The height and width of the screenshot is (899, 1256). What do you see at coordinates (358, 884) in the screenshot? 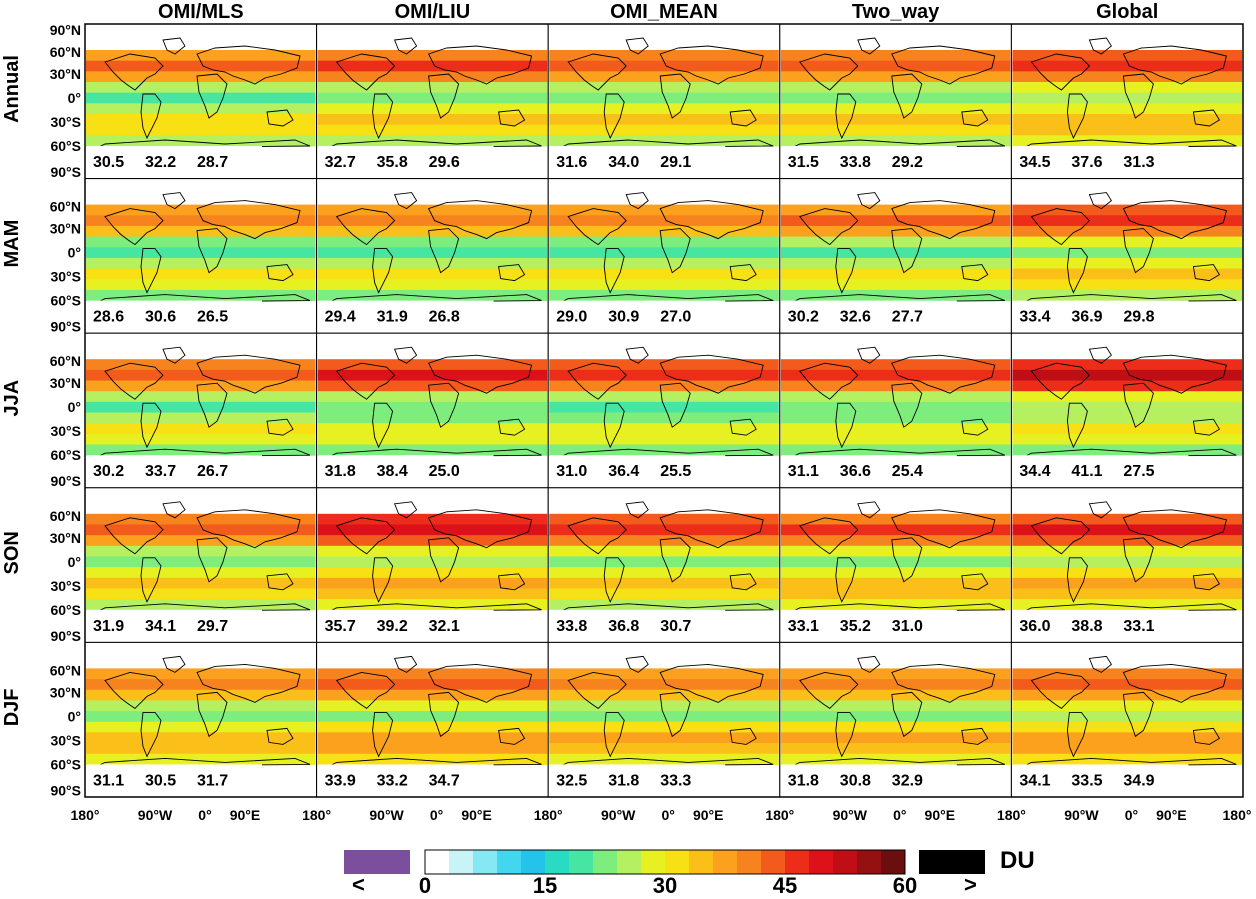
I see `colorbar-under-label: <` at bounding box center [358, 884].